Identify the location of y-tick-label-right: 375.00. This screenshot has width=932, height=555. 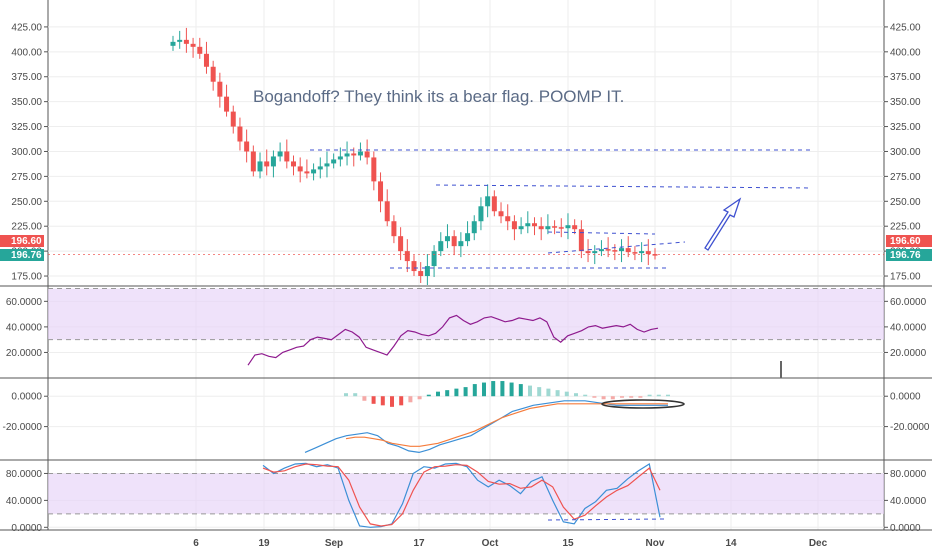
(905, 77).